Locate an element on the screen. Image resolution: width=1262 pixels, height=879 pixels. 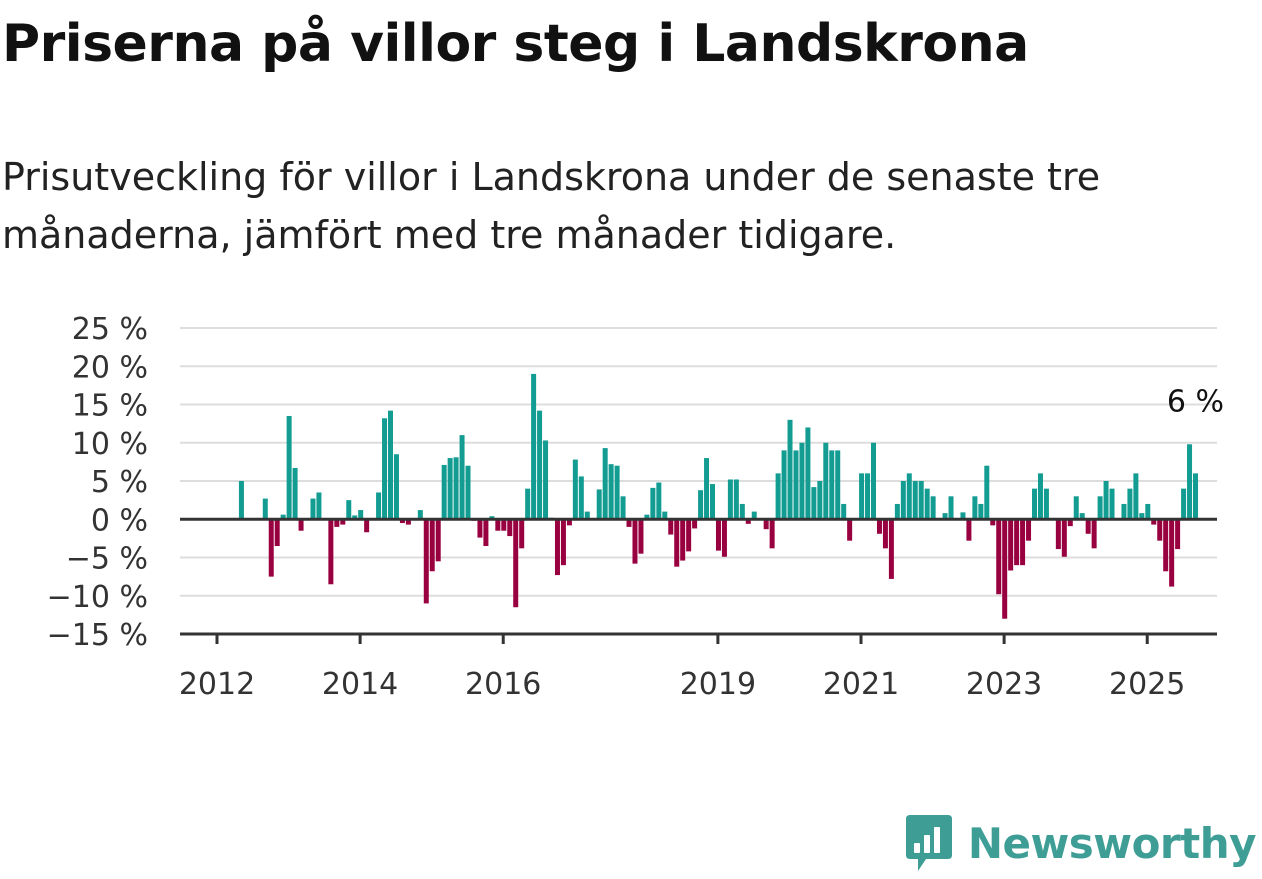
bar-chart-logo-icon is located at coordinates (928, 843).